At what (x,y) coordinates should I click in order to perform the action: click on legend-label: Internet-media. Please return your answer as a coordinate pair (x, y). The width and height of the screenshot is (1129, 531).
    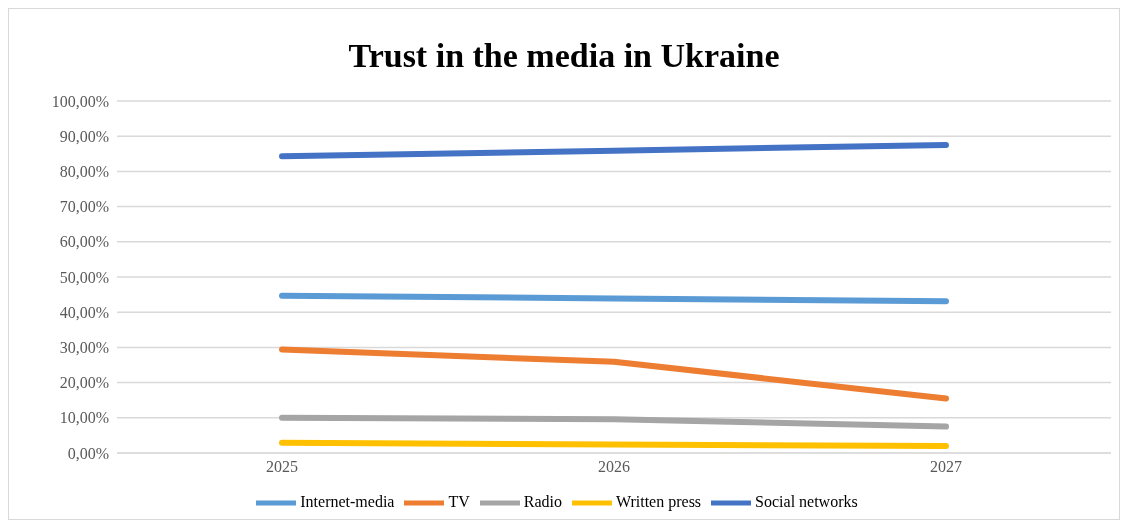
    Looking at the image, I should click on (347, 501).